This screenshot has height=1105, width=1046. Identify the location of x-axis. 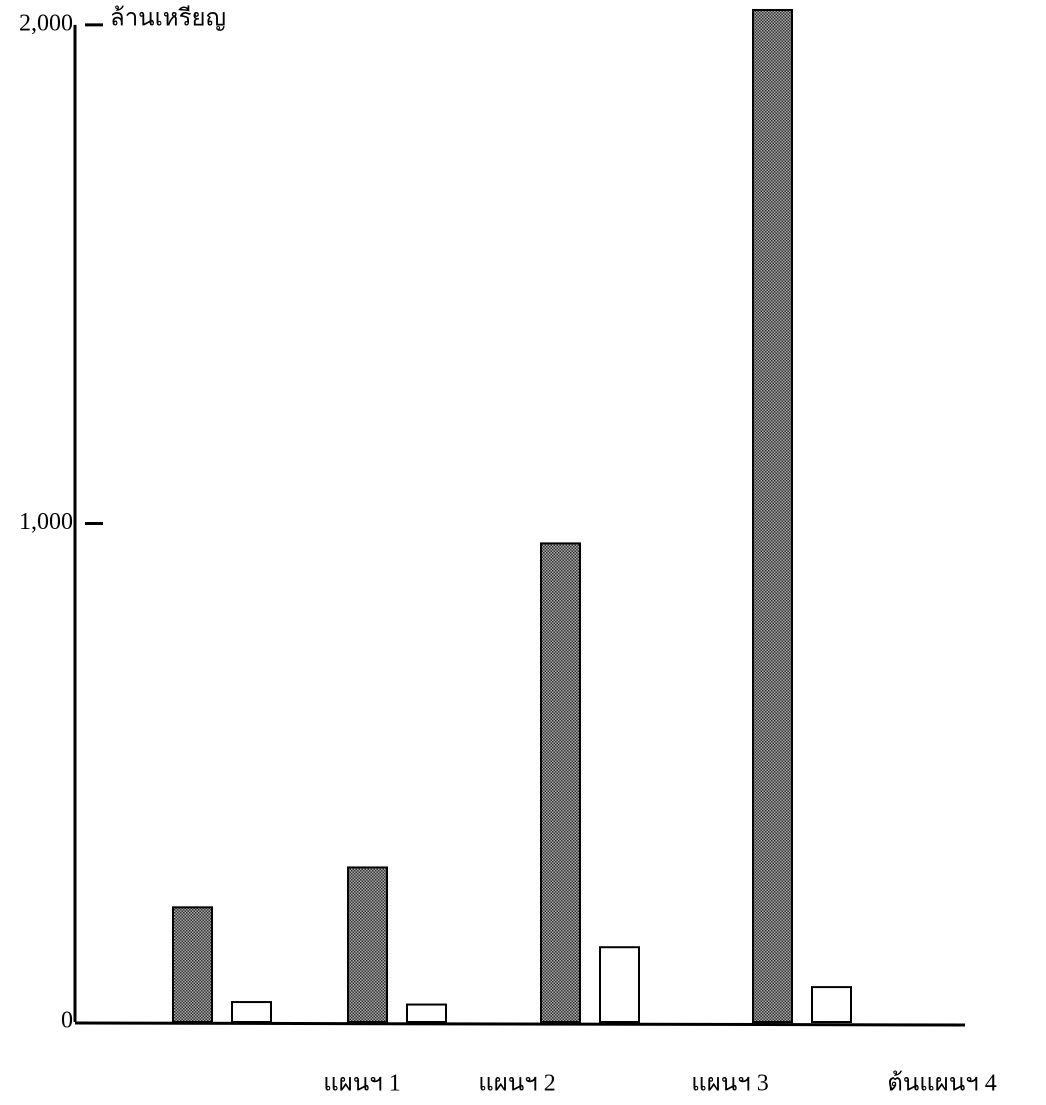
(520, 1024).